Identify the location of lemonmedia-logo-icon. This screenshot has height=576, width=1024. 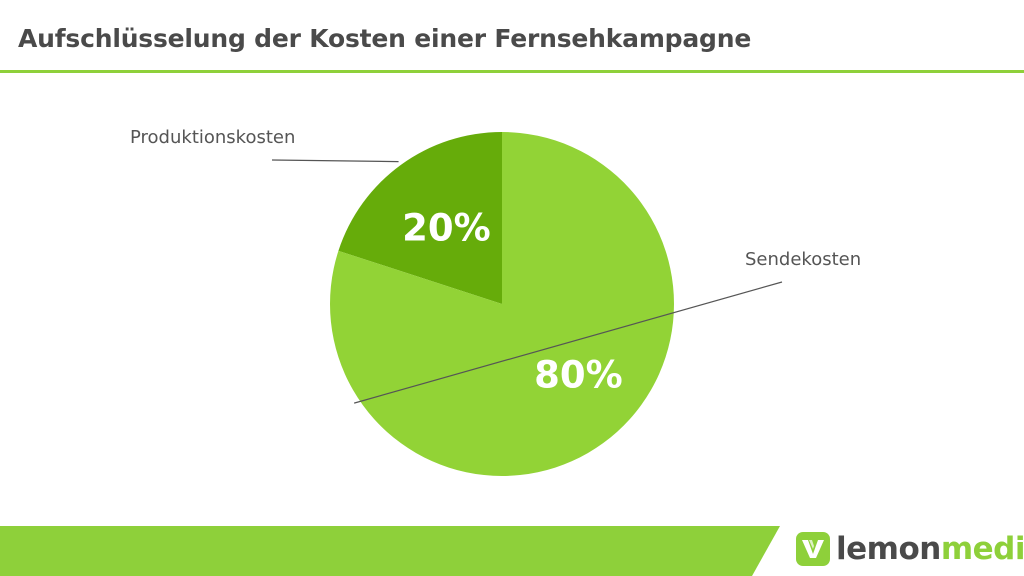
(813, 549).